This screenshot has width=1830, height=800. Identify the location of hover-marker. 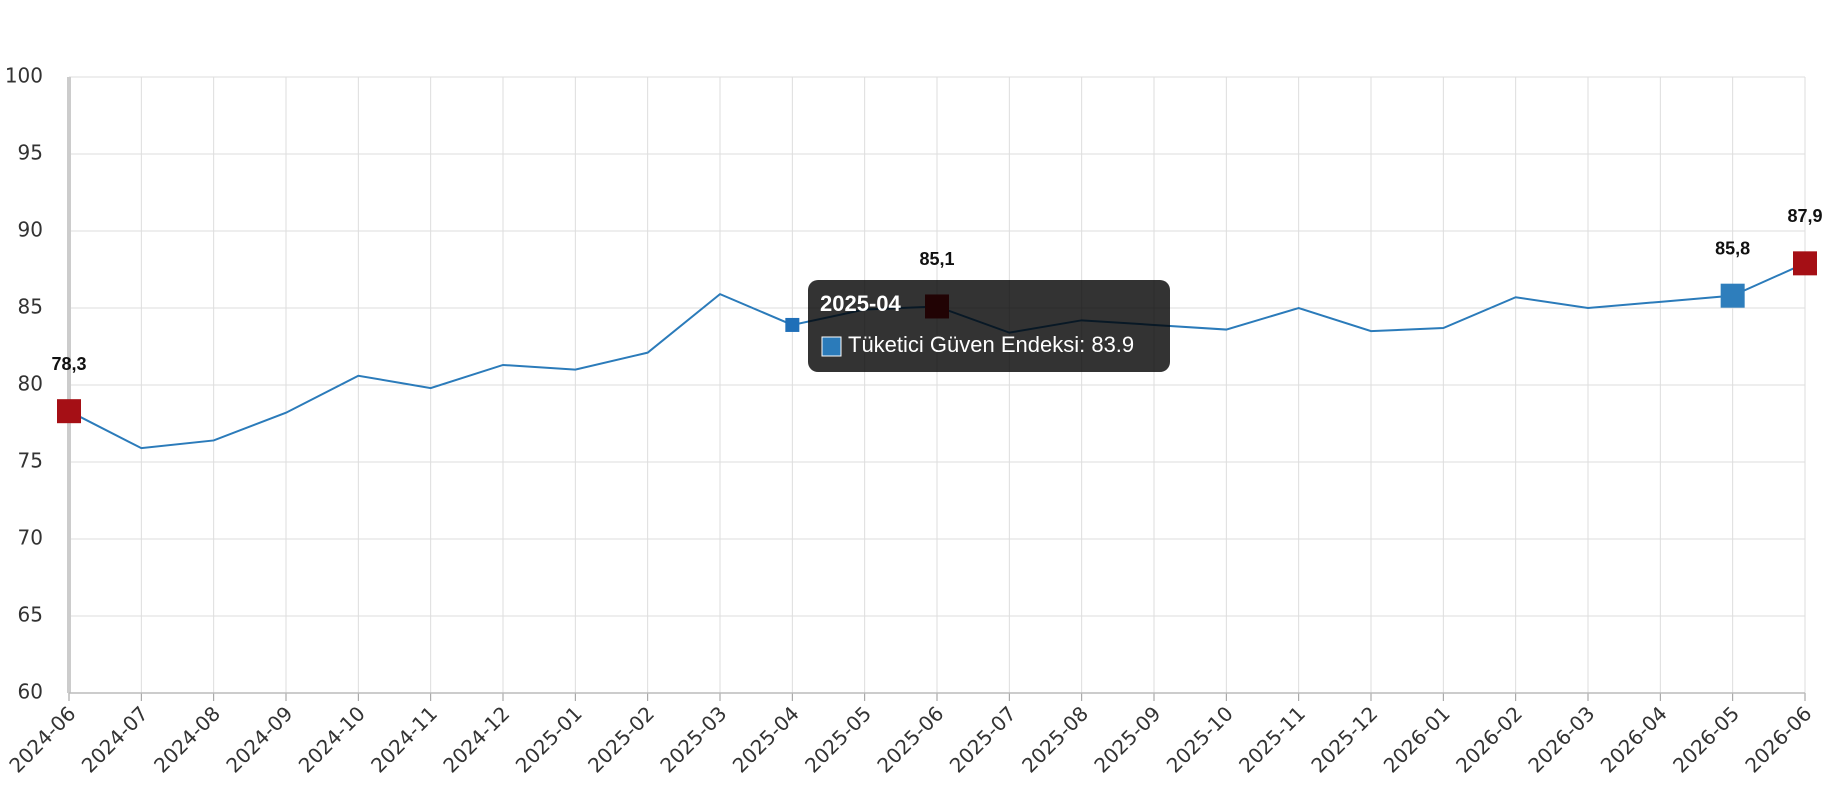
(792, 324).